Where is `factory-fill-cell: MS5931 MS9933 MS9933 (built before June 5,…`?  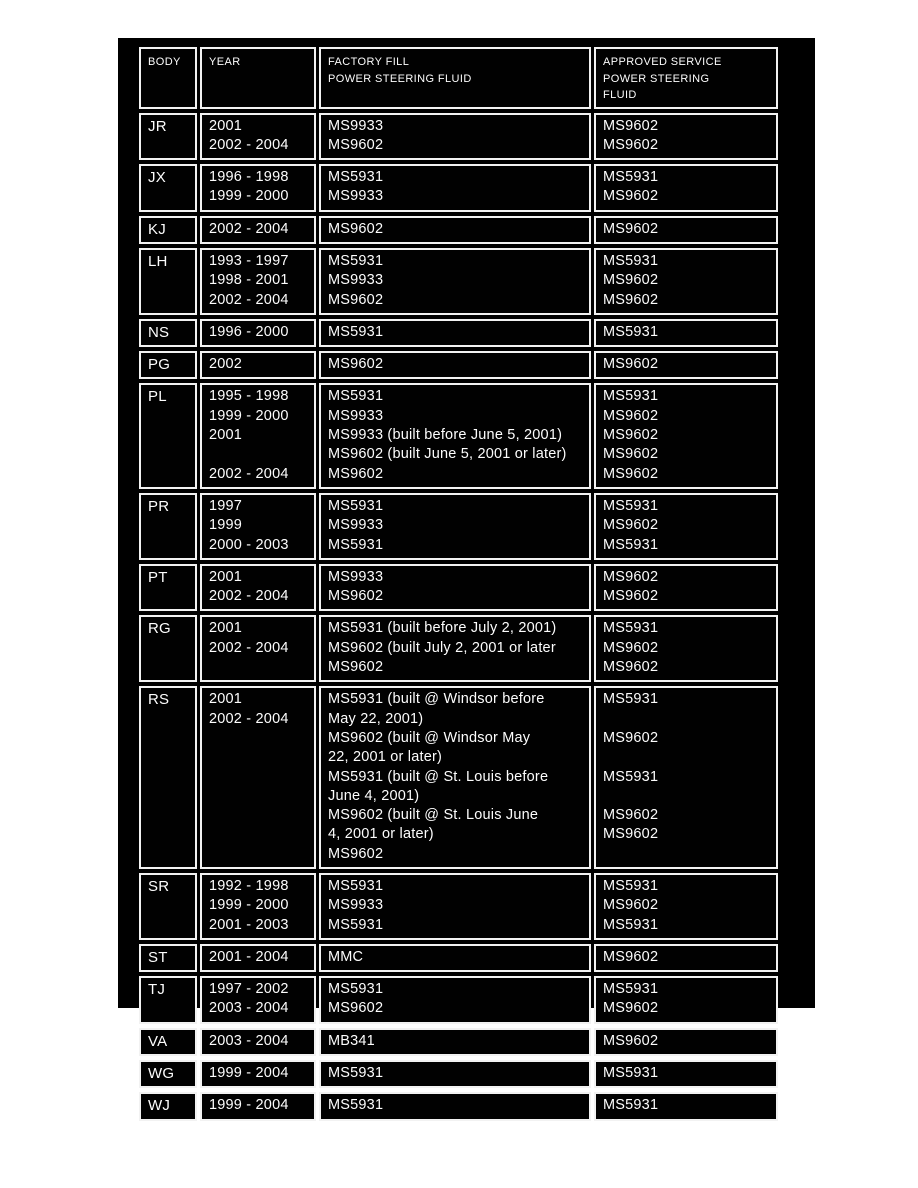 factory-fill-cell: MS5931 MS9933 MS9933 (built before June 5,… is located at coordinates (455, 436).